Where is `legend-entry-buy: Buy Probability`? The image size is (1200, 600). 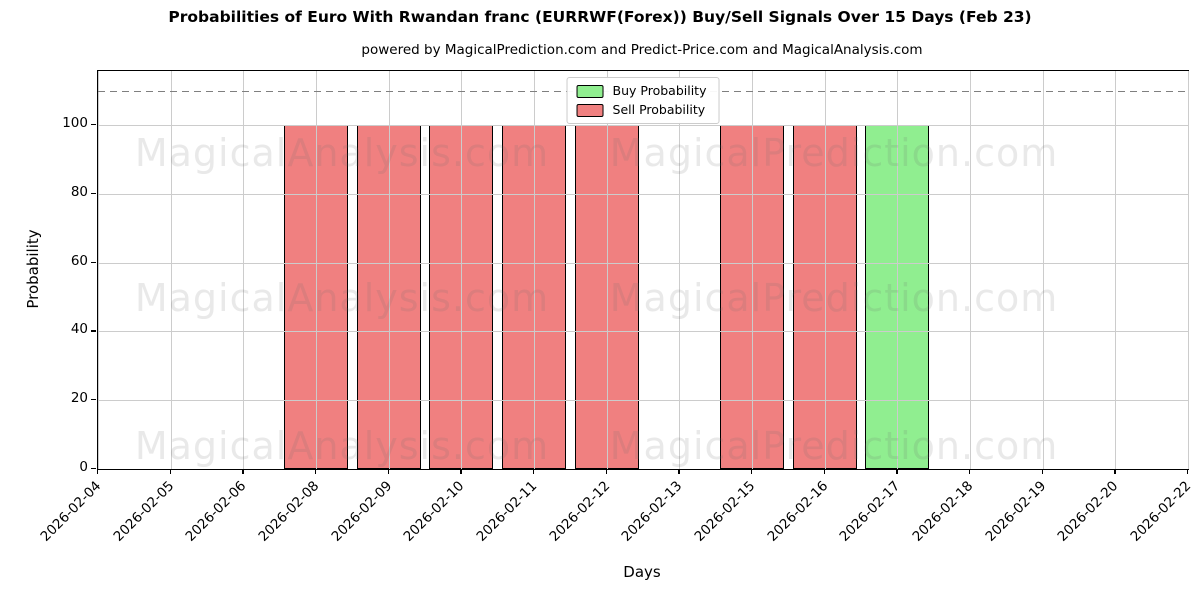 legend-entry-buy: Buy Probability is located at coordinates (641, 90).